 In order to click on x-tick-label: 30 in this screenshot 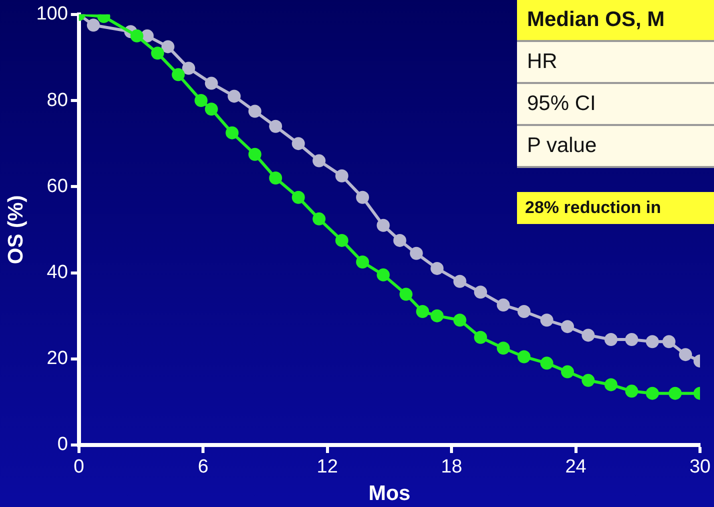, I will do `click(700, 467)`.